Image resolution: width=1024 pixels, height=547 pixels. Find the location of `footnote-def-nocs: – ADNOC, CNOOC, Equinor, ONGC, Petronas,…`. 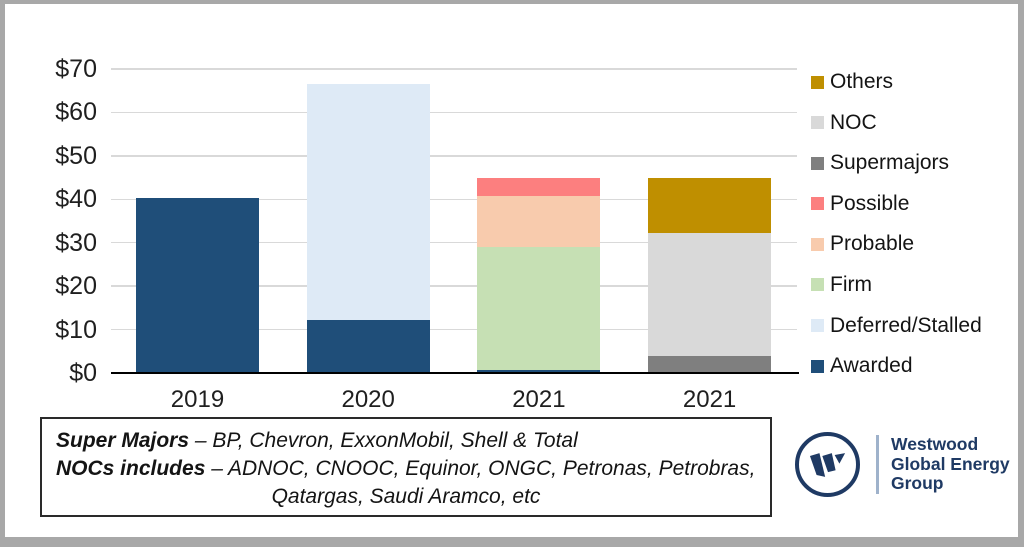

footnote-def-nocs: – ADNOC, CNOOC, Equinor, ONGC, Petronas,… is located at coordinates (480, 468).